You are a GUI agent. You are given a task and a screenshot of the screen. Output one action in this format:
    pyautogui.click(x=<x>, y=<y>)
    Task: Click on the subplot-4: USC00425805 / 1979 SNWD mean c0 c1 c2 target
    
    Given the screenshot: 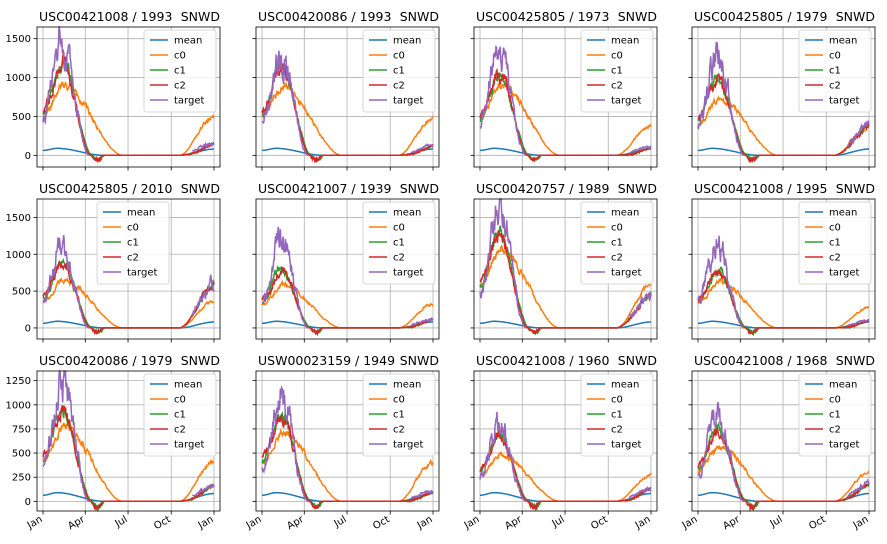 What is the action you would take?
    pyautogui.click(x=782, y=90)
    